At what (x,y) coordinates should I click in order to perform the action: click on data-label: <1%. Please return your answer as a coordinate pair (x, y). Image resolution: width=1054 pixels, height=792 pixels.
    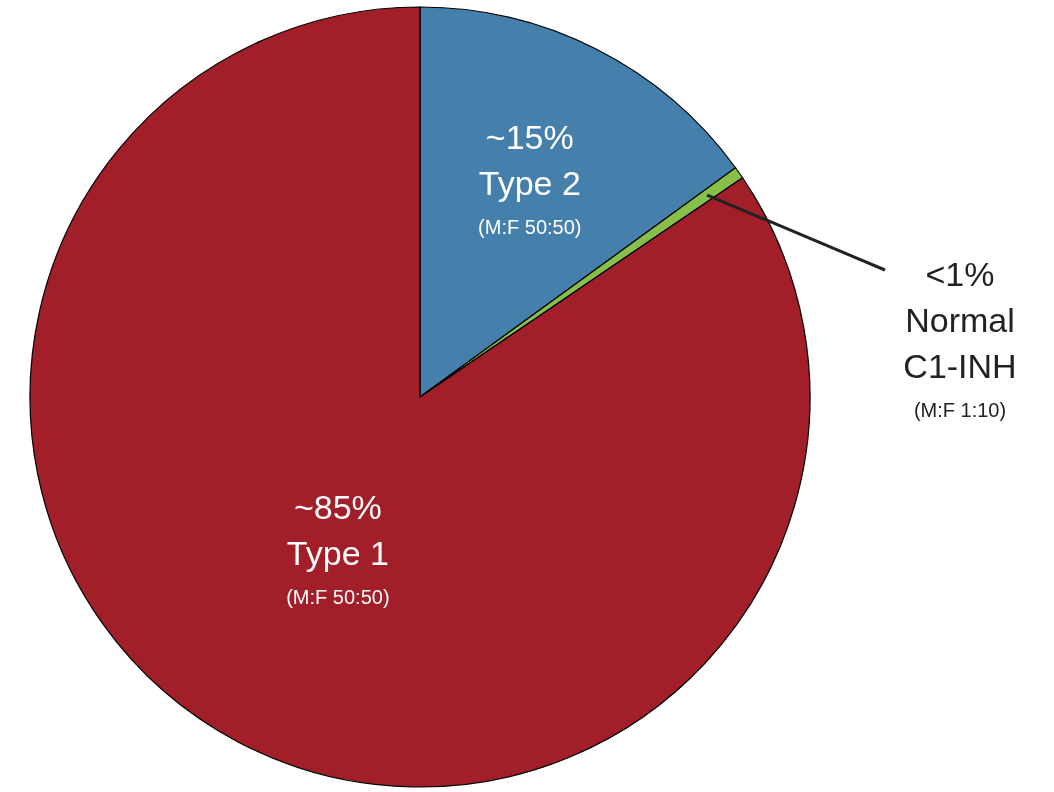
    Looking at the image, I should click on (960, 274).